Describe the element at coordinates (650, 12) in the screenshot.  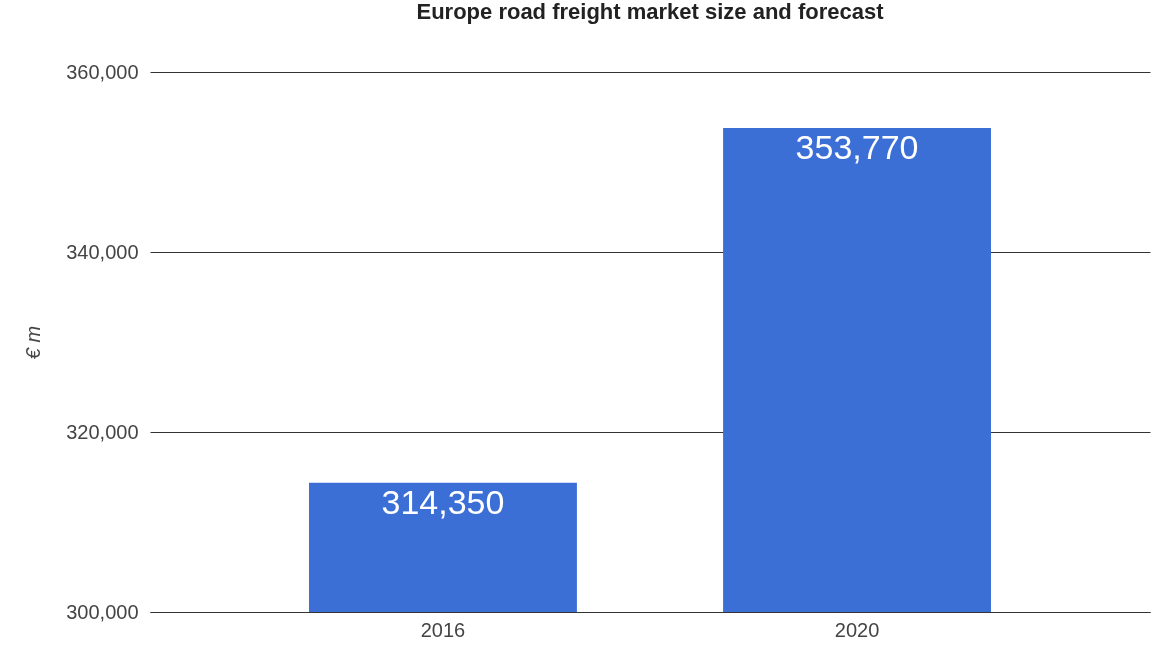
I see `chart-title: Europe road freight market size and forecast` at that location.